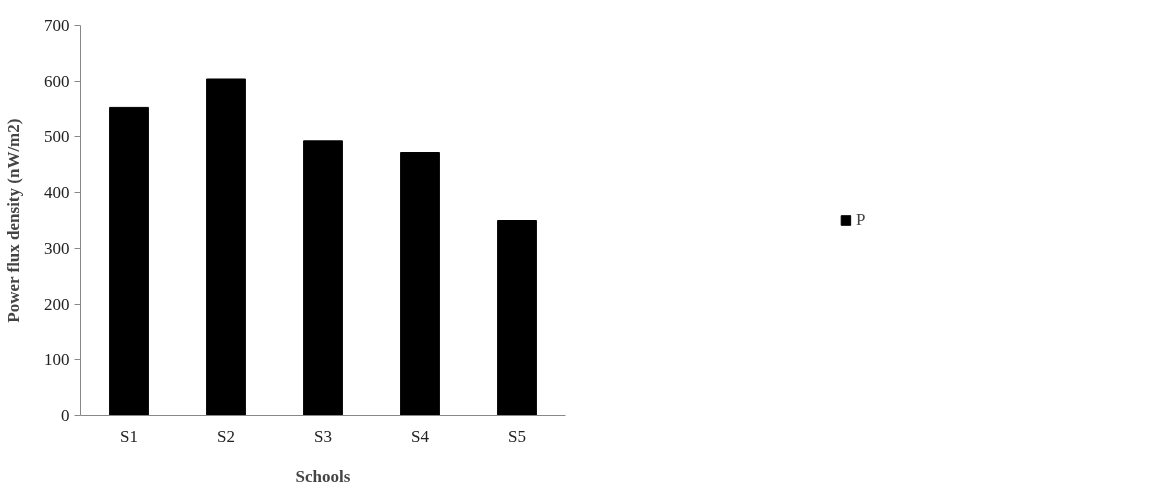  Describe the element at coordinates (57, 248) in the screenshot. I see `y-tick-label: 300` at that location.